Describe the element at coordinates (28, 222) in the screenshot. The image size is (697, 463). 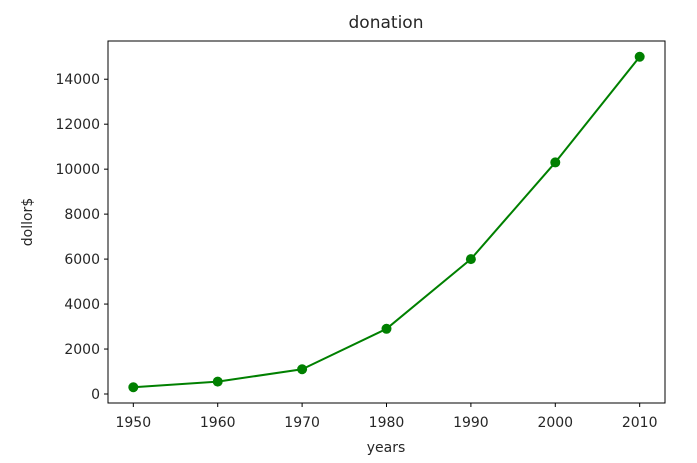
I see `y-axis-title: dollor$` at that location.